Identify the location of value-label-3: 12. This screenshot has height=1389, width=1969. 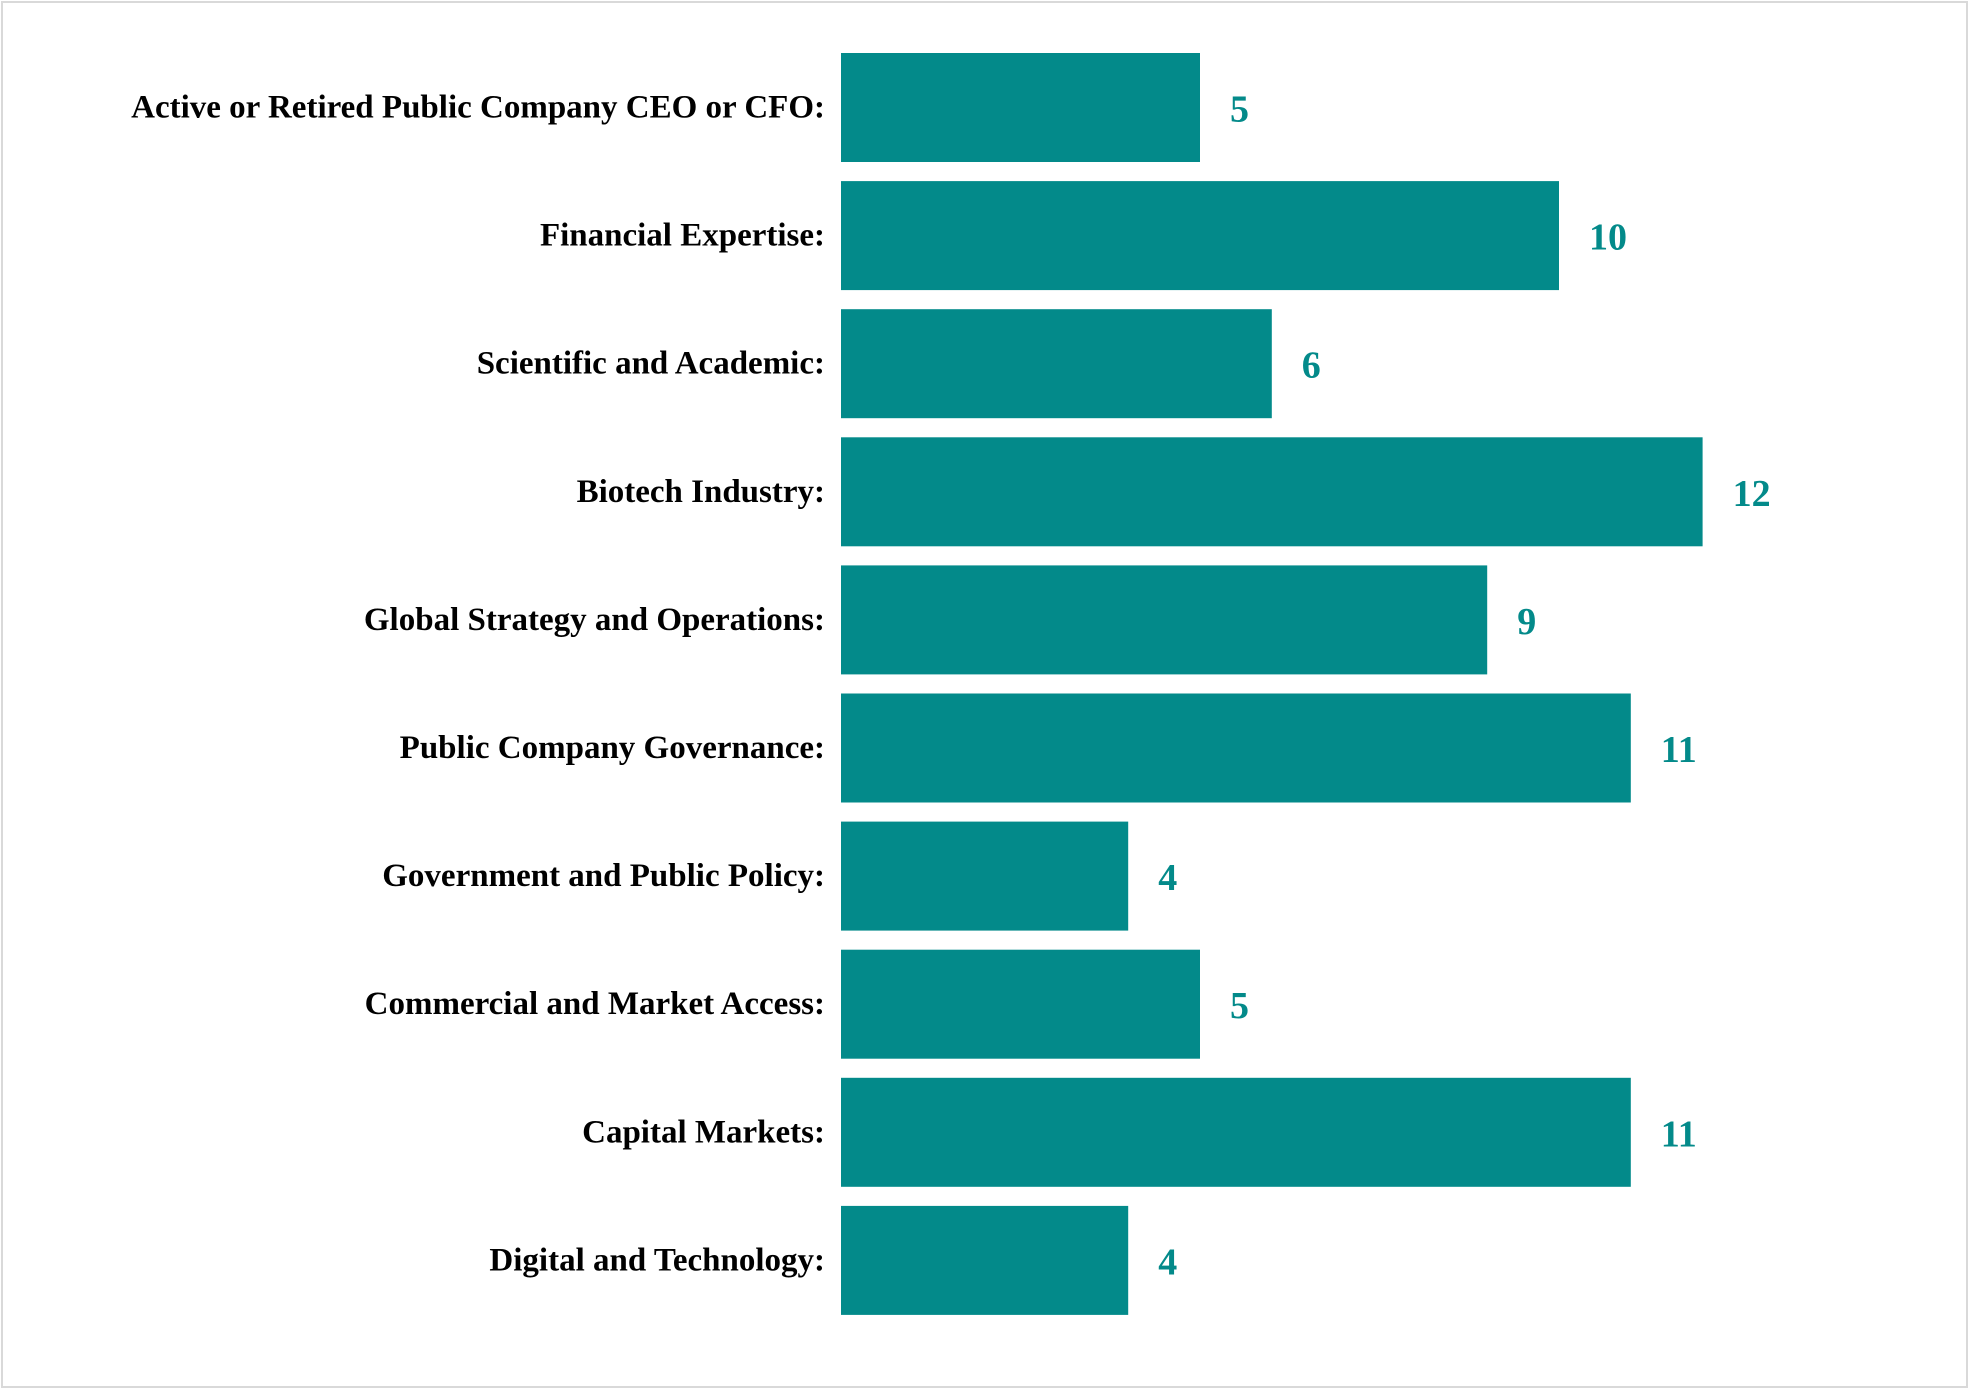
(1752, 494).